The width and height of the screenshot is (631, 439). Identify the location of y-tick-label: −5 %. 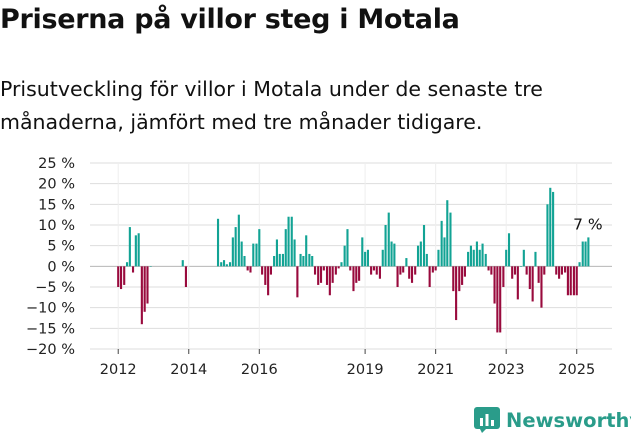
(55, 288).